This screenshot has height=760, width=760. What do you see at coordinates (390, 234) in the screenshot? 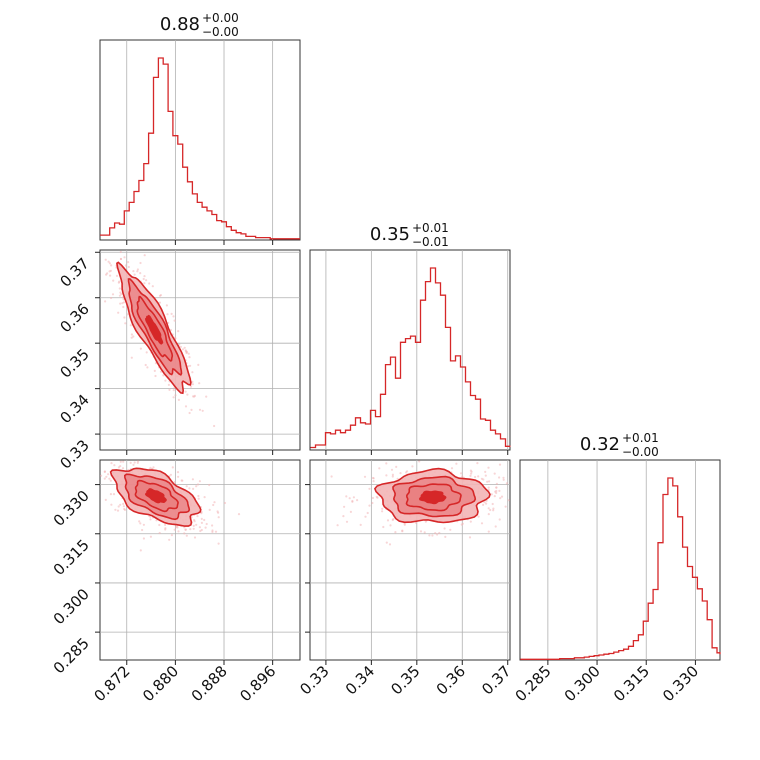
I see `title-value-param2: 0.35` at bounding box center [390, 234].